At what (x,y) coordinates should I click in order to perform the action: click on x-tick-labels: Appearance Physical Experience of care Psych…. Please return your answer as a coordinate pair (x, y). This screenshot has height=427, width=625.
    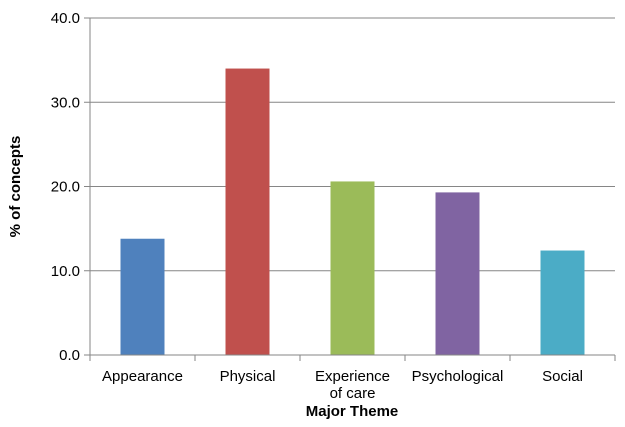
    Looking at the image, I should click on (342, 385).